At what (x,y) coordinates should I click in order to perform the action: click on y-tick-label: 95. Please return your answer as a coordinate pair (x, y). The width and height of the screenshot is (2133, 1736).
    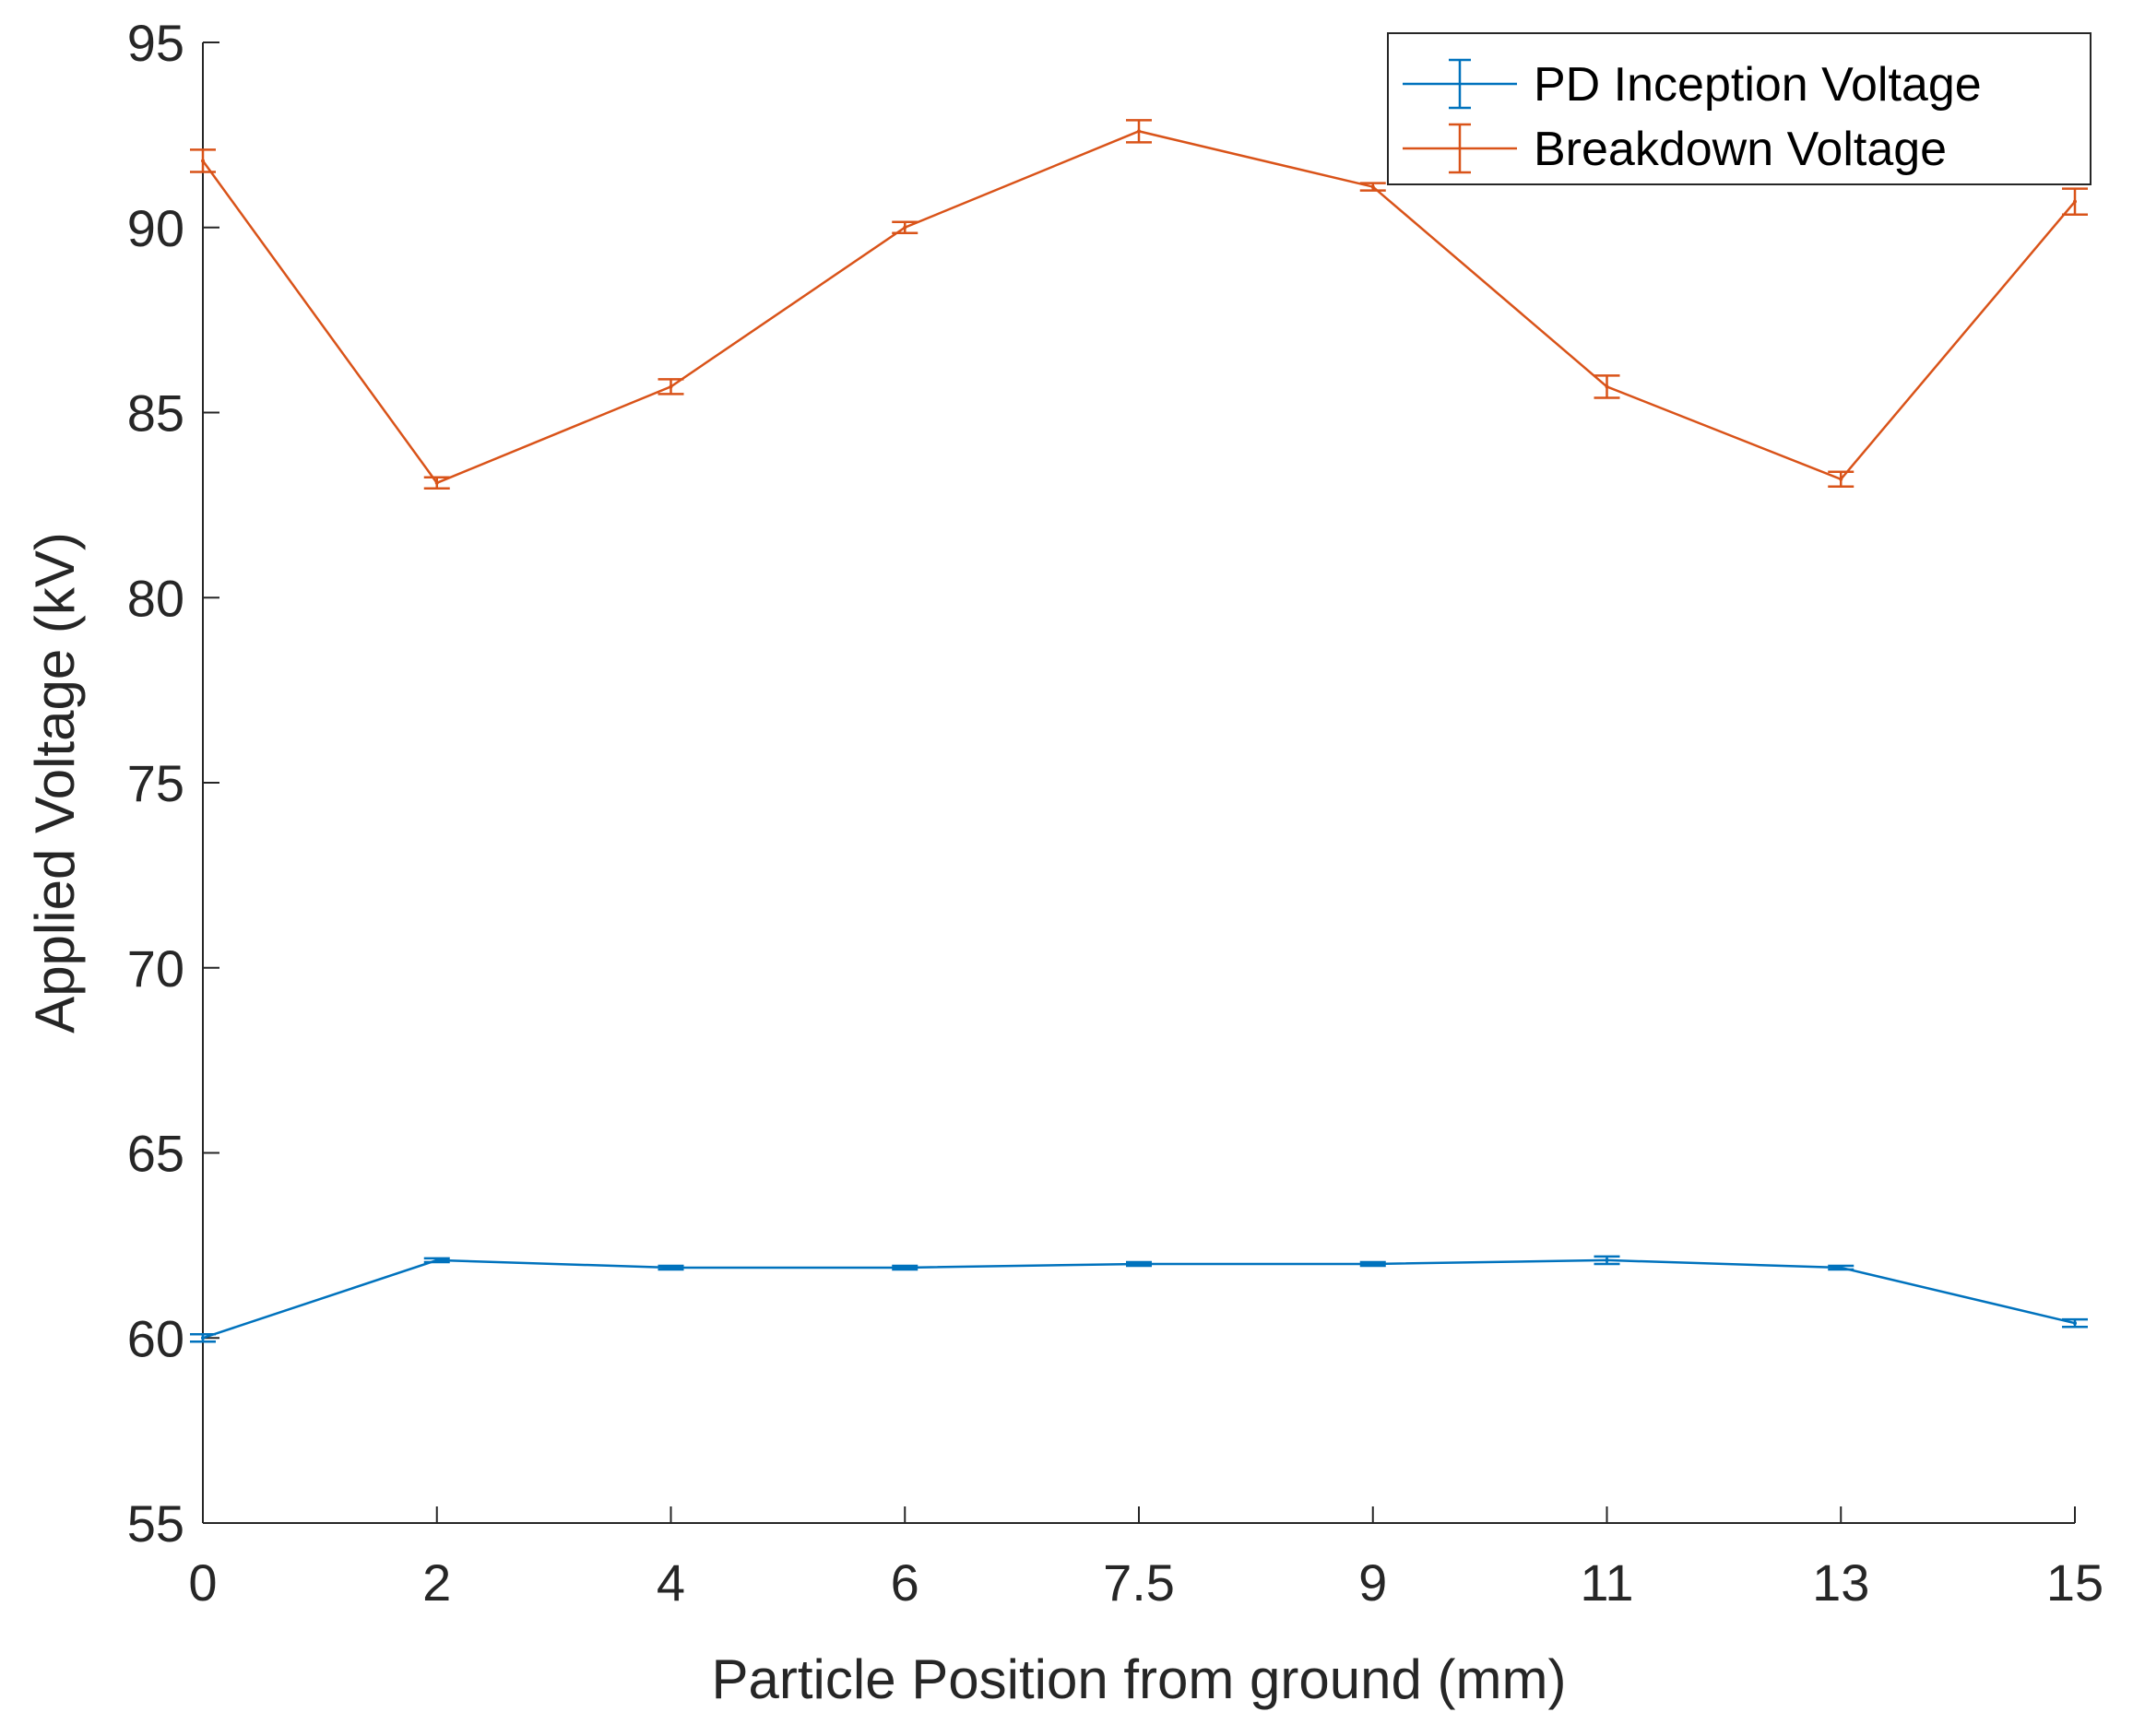
    Looking at the image, I should click on (156, 43).